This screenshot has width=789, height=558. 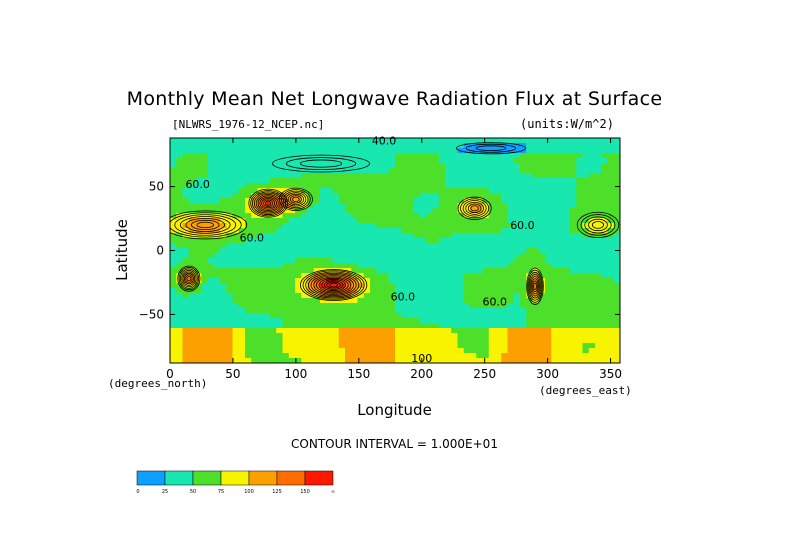 What do you see at coordinates (232, 374) in the screenshot?
I see `x-tick-label: 50` at bounding box center [232, 374].